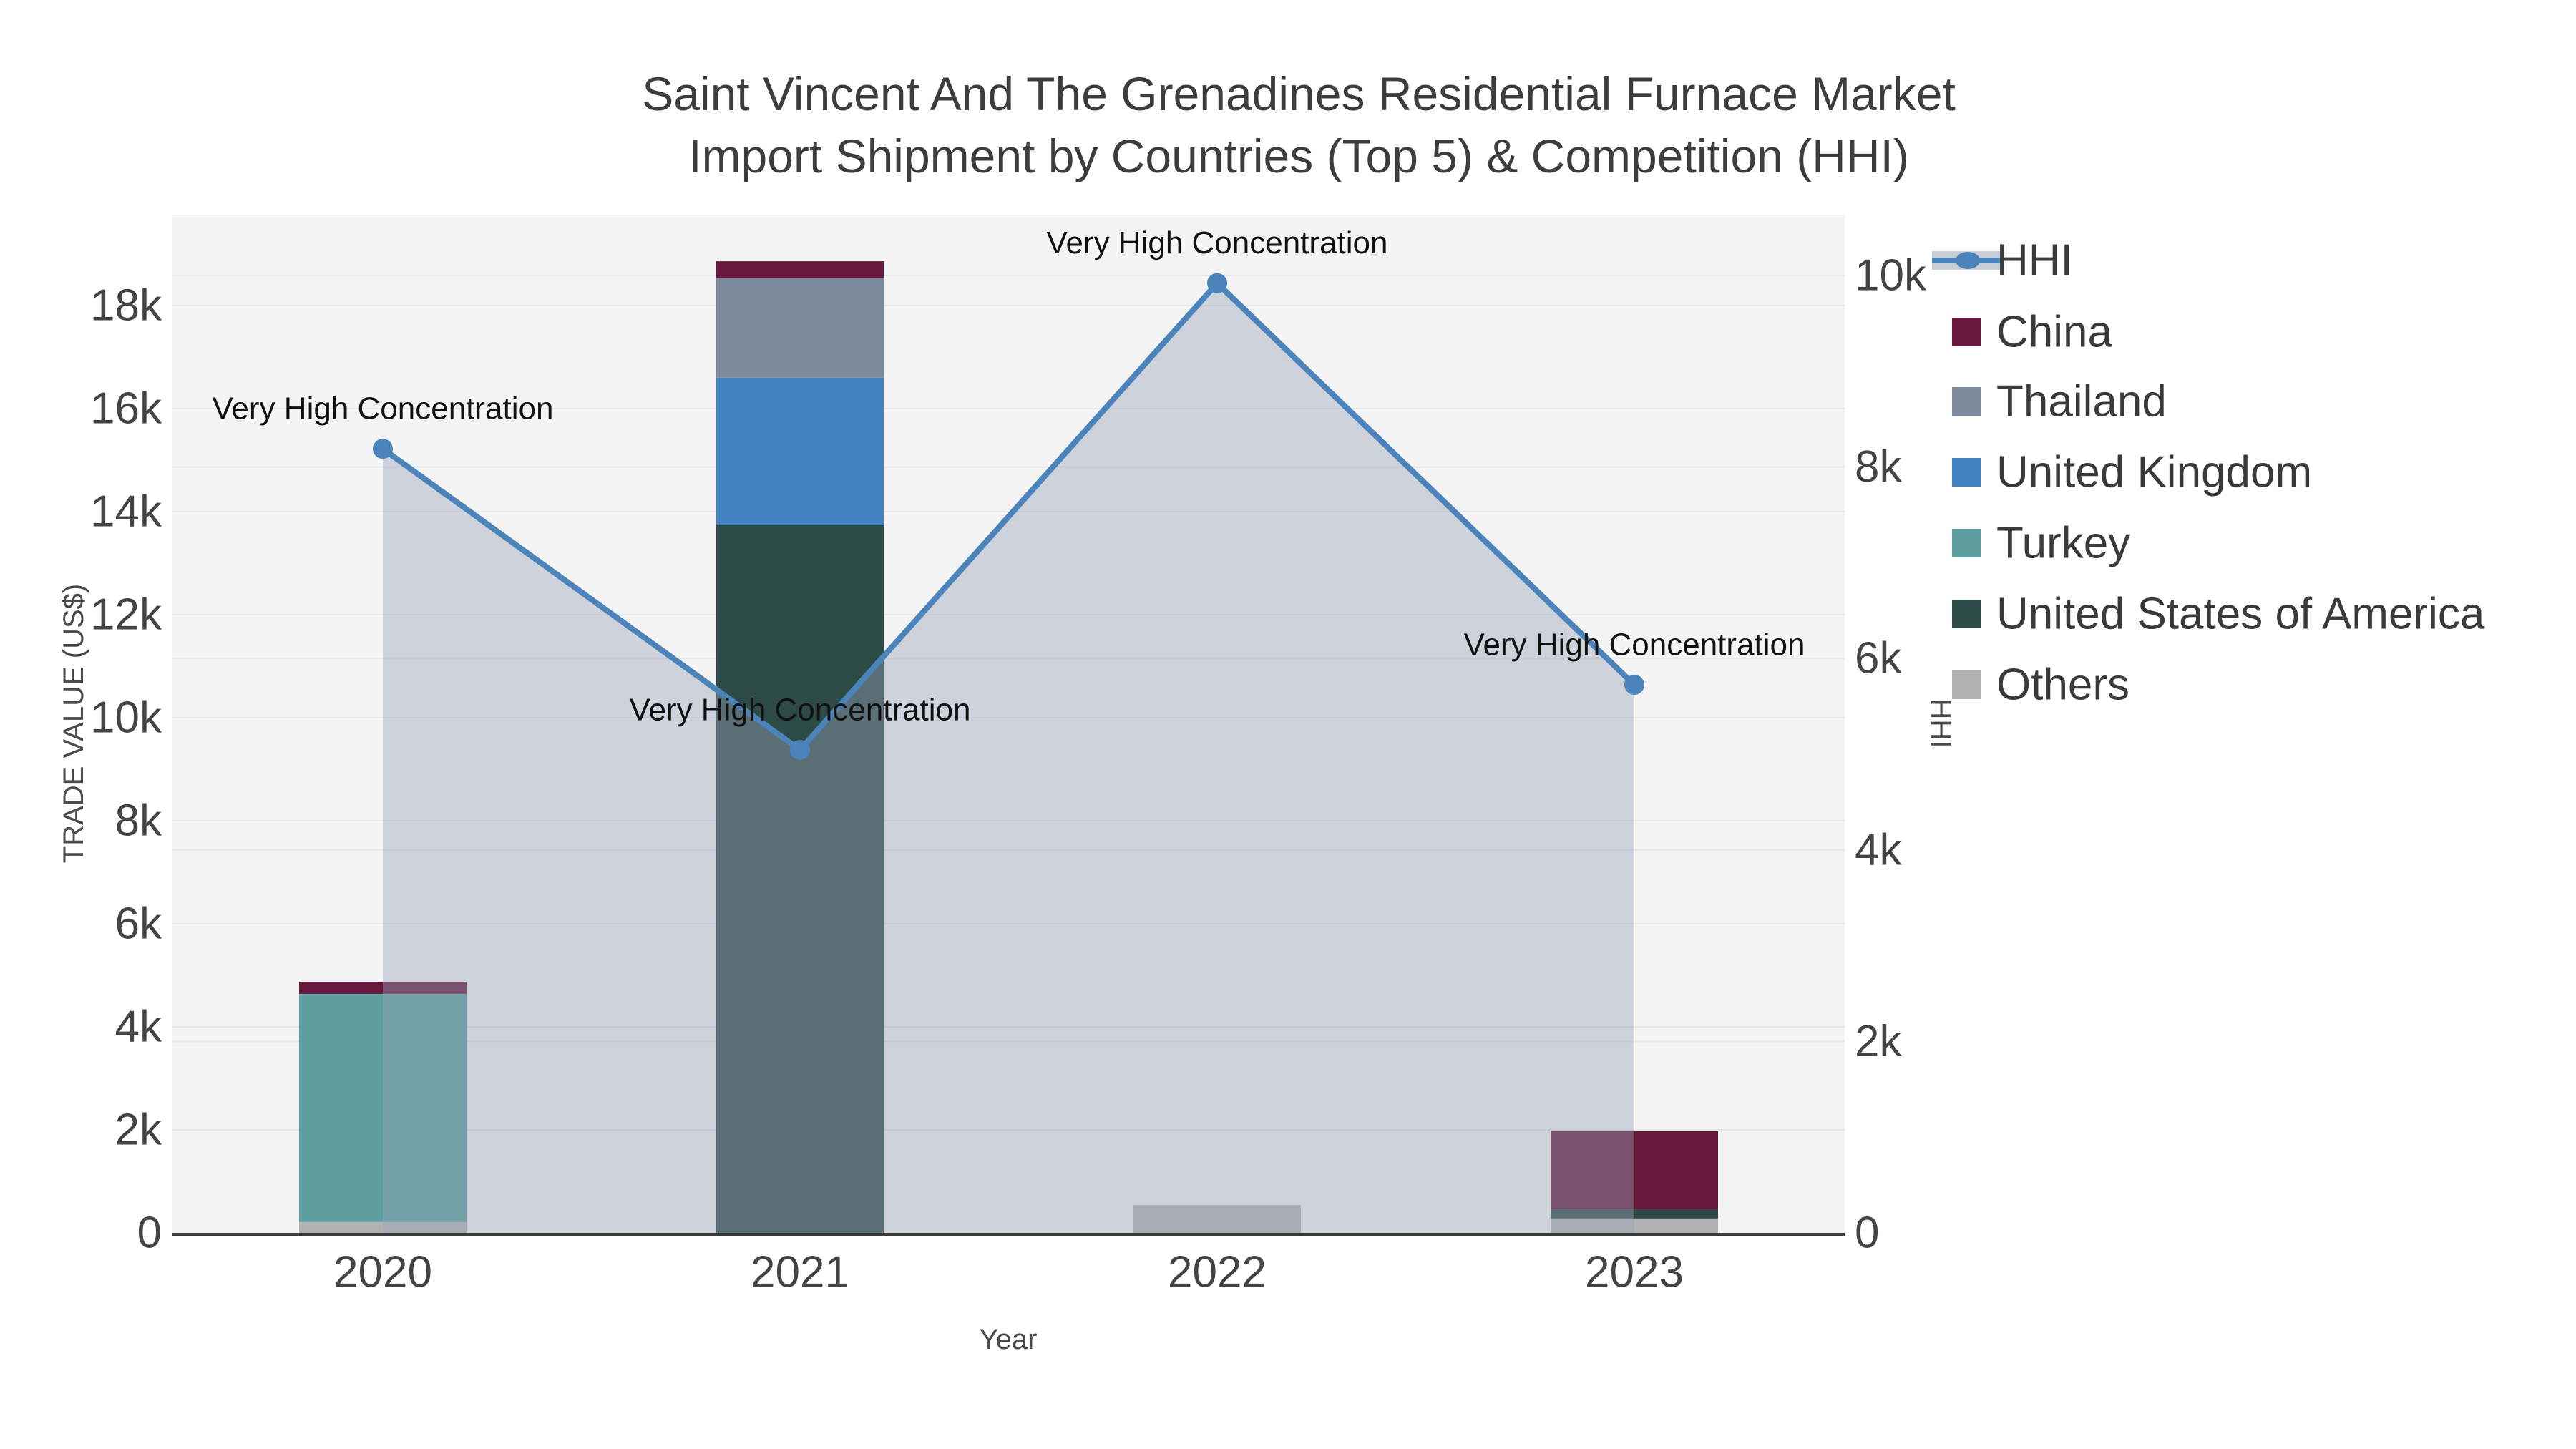  Describe the element at coordinates (138, 1130) in the screenshot. I see `left-tick-label: 2k` at that location.